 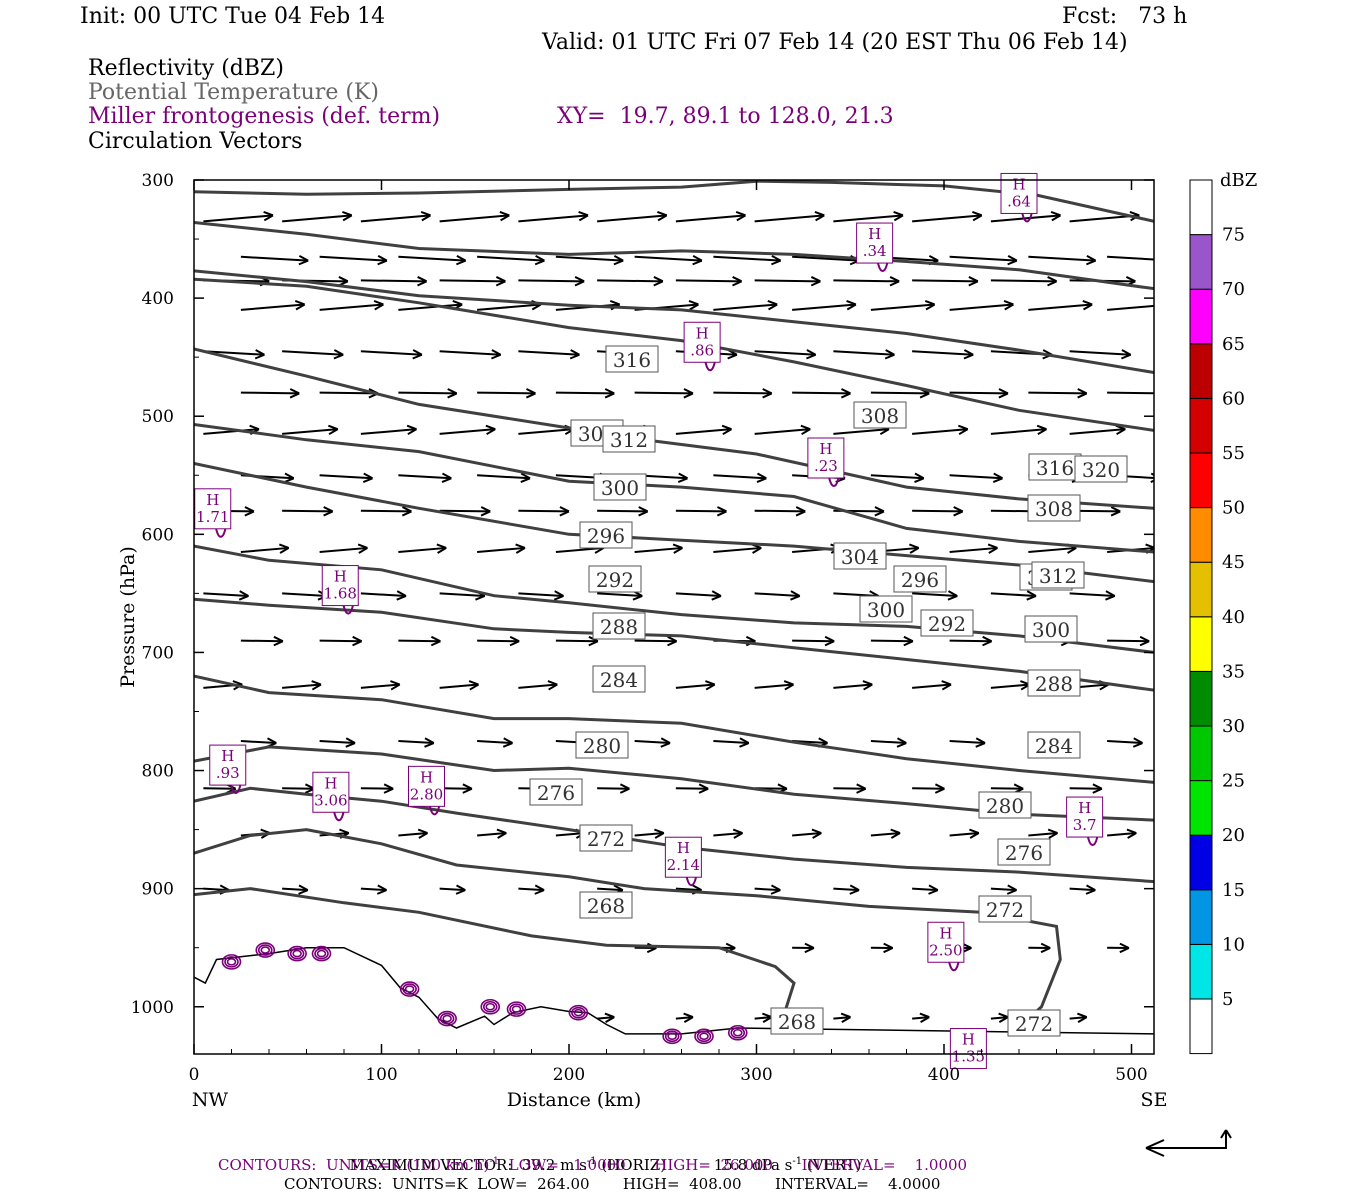 I want to click on y-tick-label: 700, so click(x=158, y=653).